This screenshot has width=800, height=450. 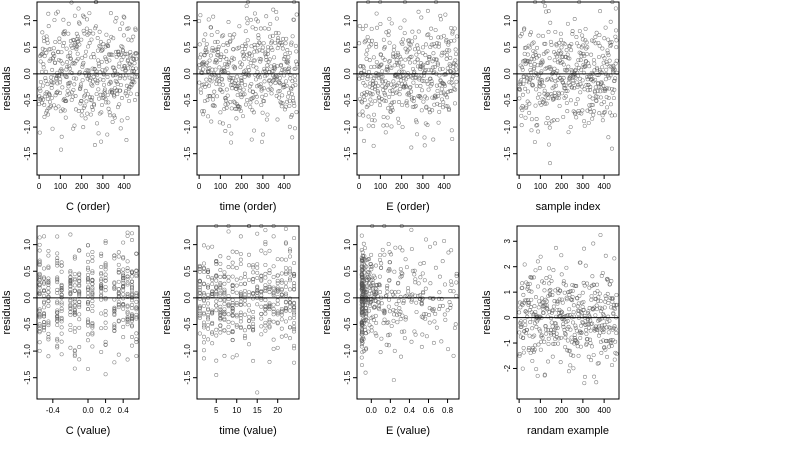 I want to click on y-axis-title: residuals, so click(x=327, y=312).